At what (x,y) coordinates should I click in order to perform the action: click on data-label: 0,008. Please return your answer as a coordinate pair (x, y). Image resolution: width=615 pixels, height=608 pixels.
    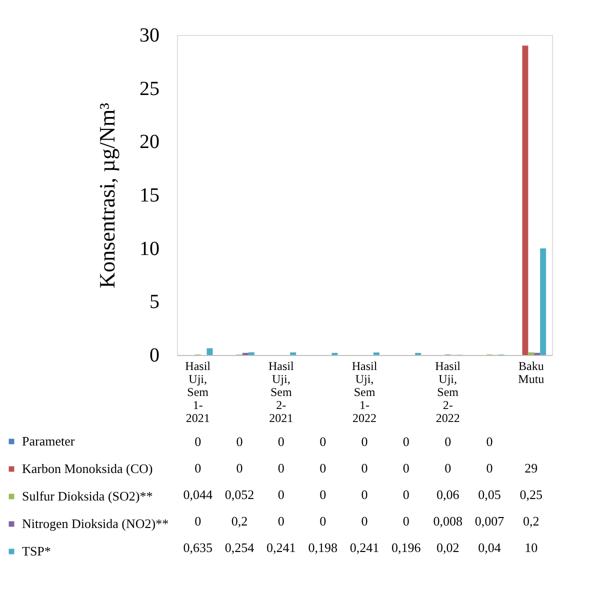
    Looking at the image, I should click on (447, 521).